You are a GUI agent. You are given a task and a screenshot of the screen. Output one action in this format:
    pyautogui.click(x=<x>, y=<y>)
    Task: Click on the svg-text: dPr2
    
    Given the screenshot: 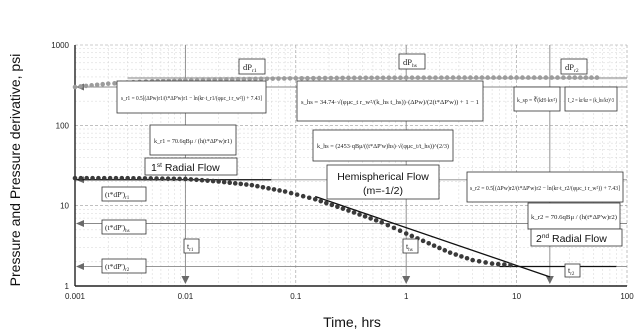 What is the action you would take?
    pyautogui.click(x=572, y=68)
    